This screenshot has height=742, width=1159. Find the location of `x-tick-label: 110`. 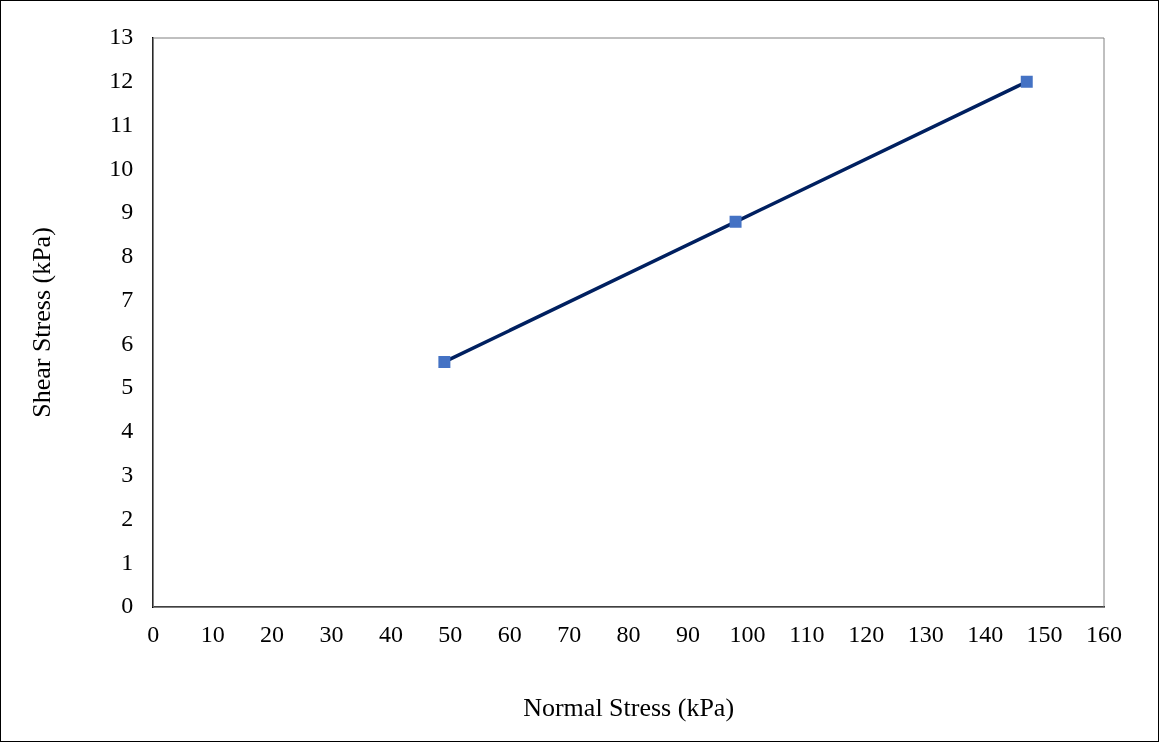

x-tick-label: 110 is located at coordinates (807, 633).